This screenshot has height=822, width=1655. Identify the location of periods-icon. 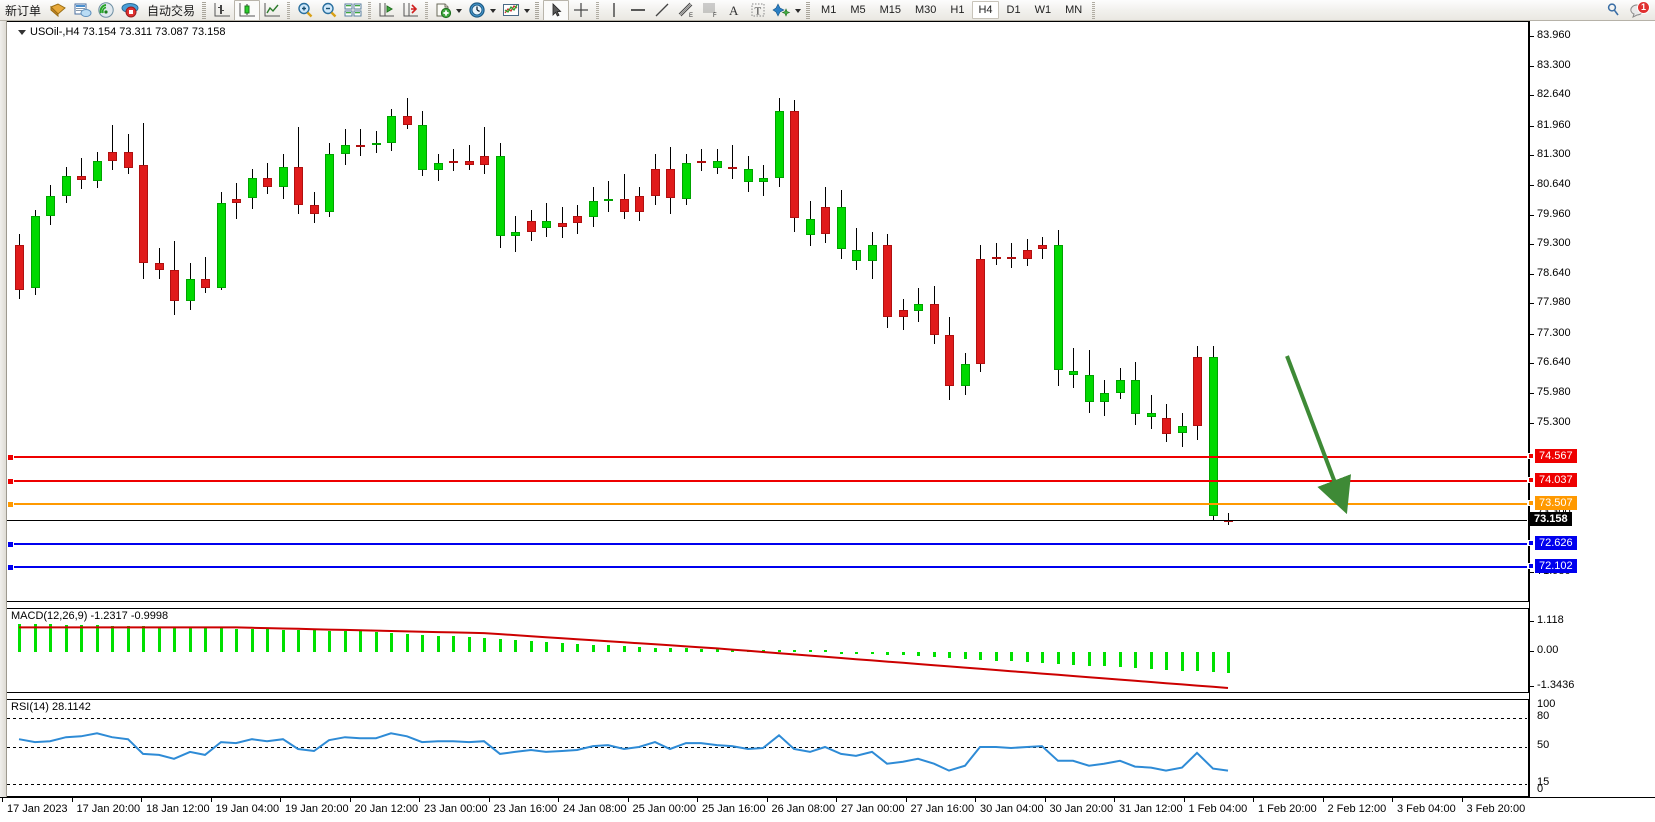
(477, 10).